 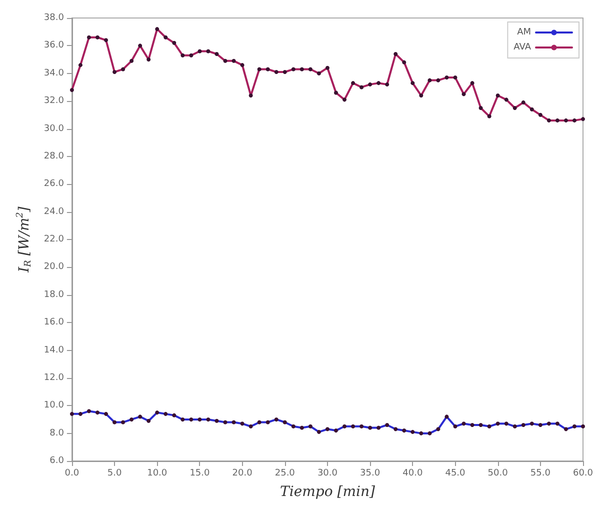 What do you see at coordinates (285, 473) in the screenshot?
I see `x-tick-label: 25.0` at bounding box center [285, 473].